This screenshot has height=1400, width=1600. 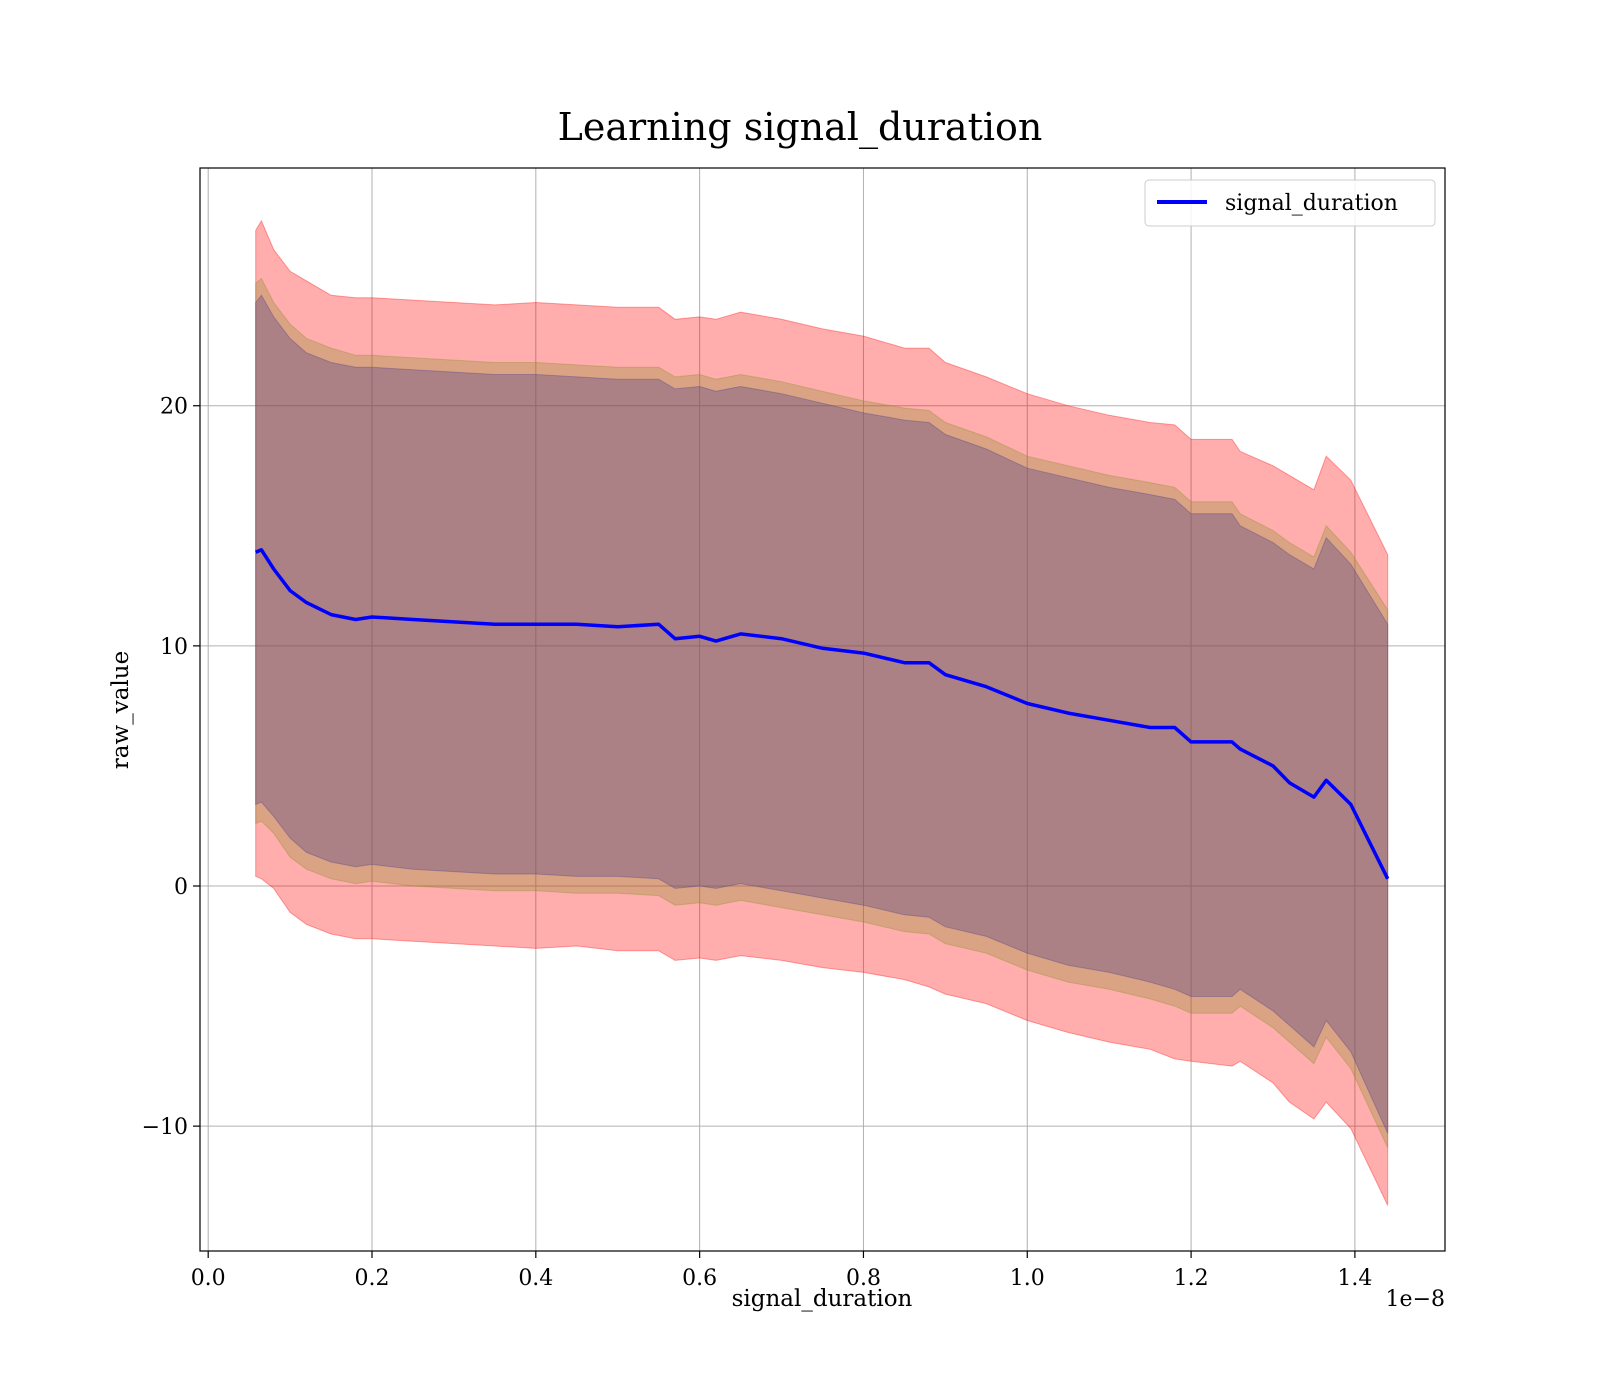 I want to click on x-tick-label: 1.0, so click(x=1027, y=1278).